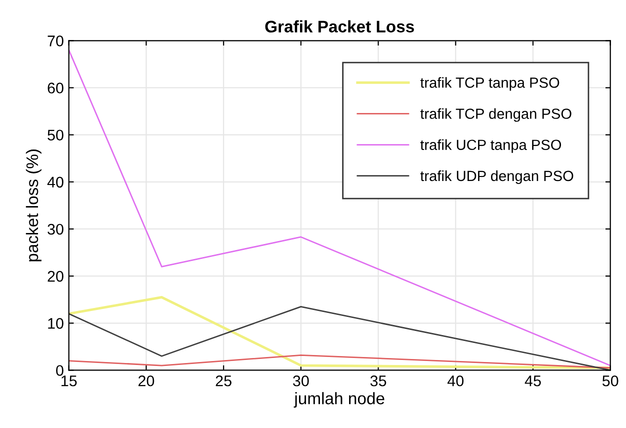 The height and width of the screenshot is (428, 626). Describe the element at coordinates (339, 26) in the screenshot. I see `chart-title: Grafik Packet Loss` at that location.